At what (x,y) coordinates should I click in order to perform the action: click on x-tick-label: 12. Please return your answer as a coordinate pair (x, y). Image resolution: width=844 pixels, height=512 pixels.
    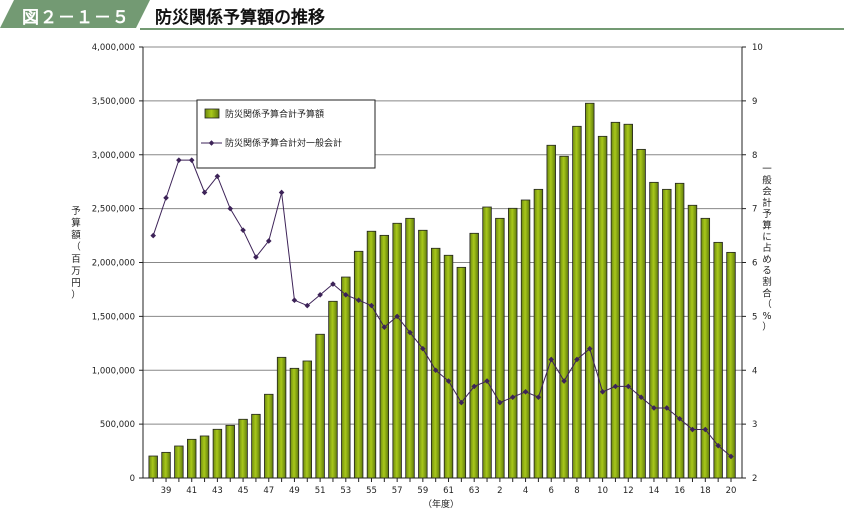
    Looking at the image, I should click on (628, 491).